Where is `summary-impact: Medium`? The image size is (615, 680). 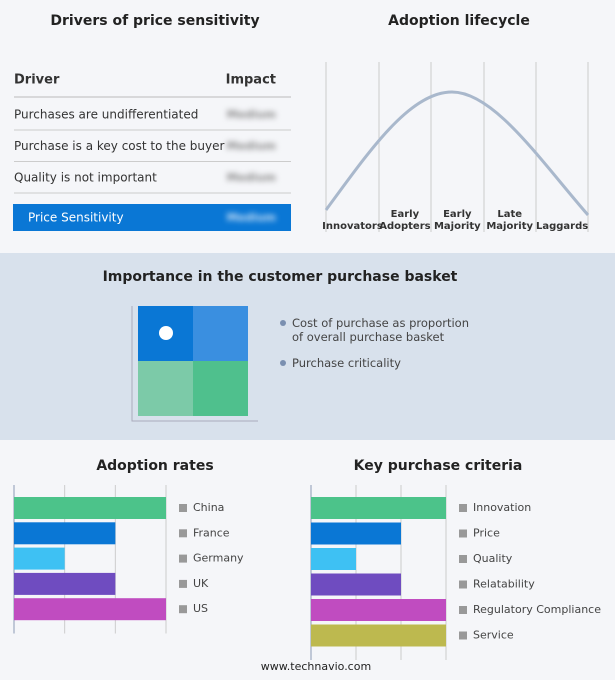
summary-impact: Medium is located at coordinates (251, 217).